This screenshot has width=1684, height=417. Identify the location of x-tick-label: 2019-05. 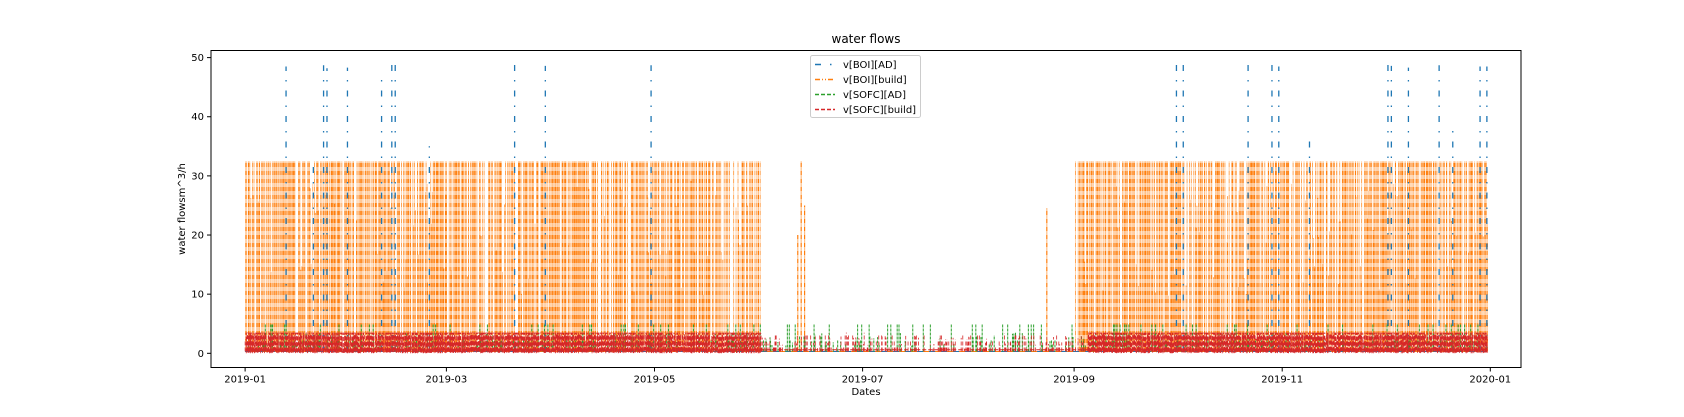
(655, 380).